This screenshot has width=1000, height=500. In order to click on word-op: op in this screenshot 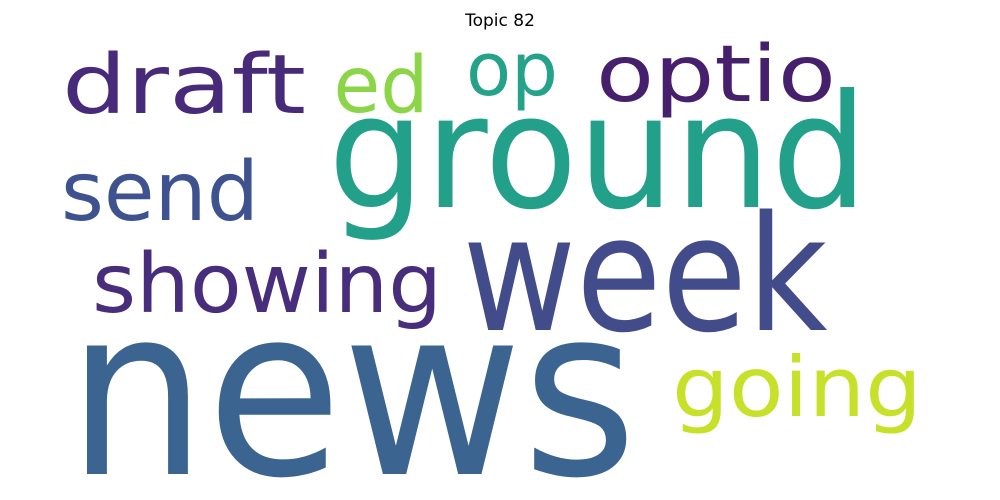, I will do `click(512, 70)`.